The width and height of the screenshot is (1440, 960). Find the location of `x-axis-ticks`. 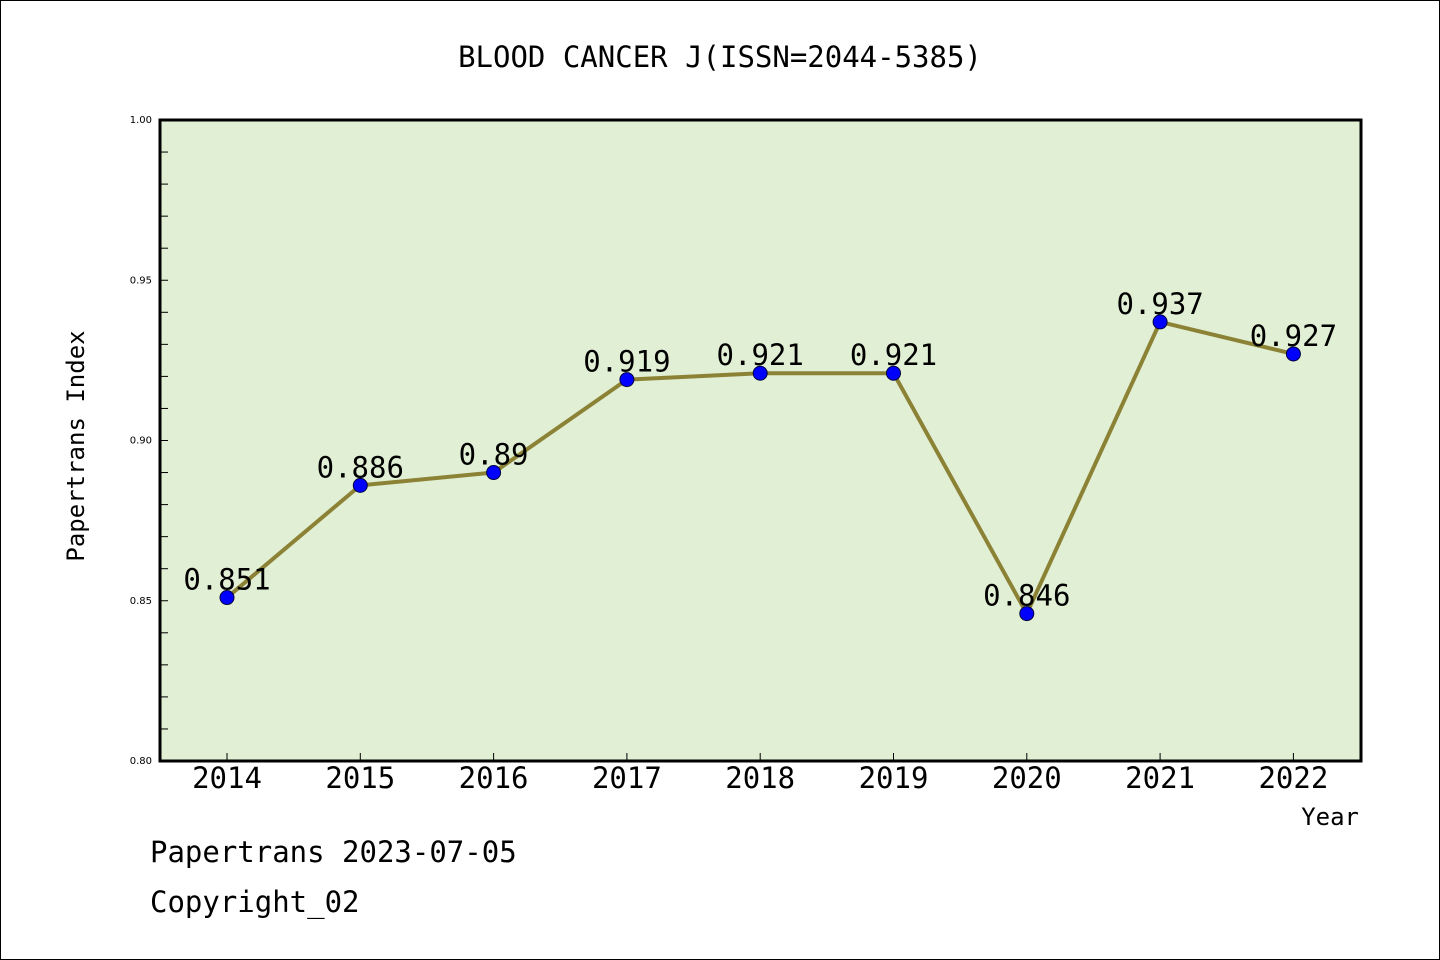

x-axis-ticks is located at coordinates (760, 757).